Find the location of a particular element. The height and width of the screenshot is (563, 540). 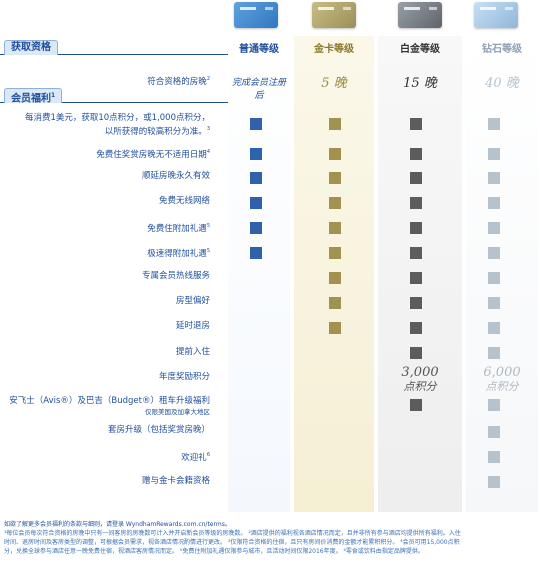

benefit-label-fast-bonus: 极速得附加礼遇5 is located at coordinates (178, 253).